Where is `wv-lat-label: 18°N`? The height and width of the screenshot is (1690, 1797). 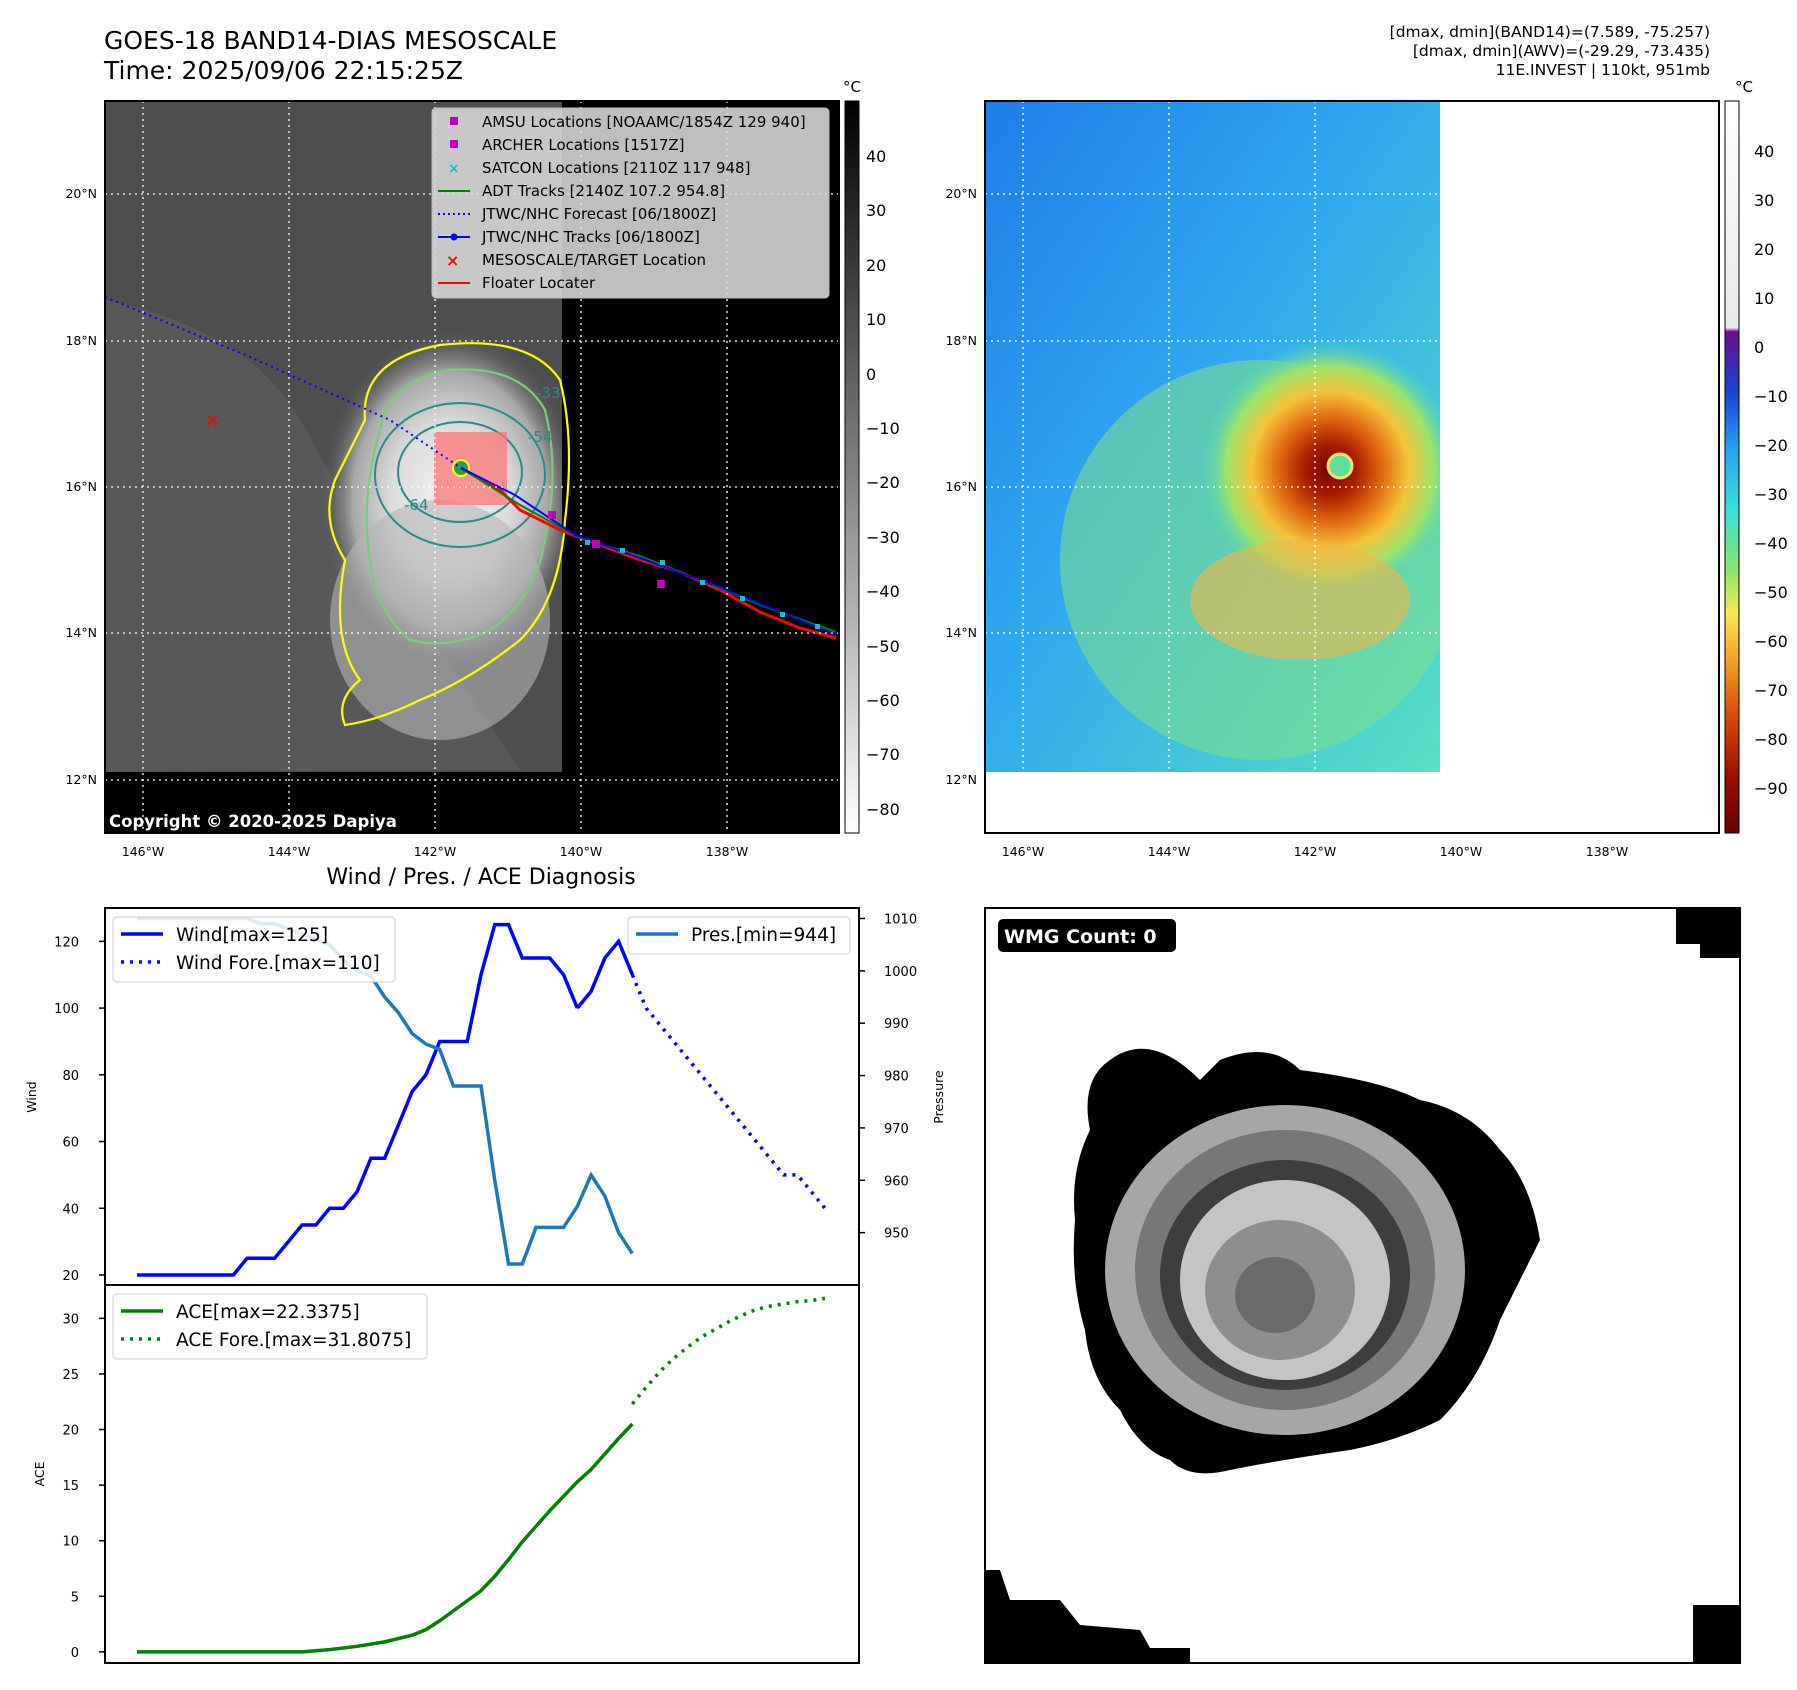 wv-lat-label: 18°N is located at coordinates (961, 340).